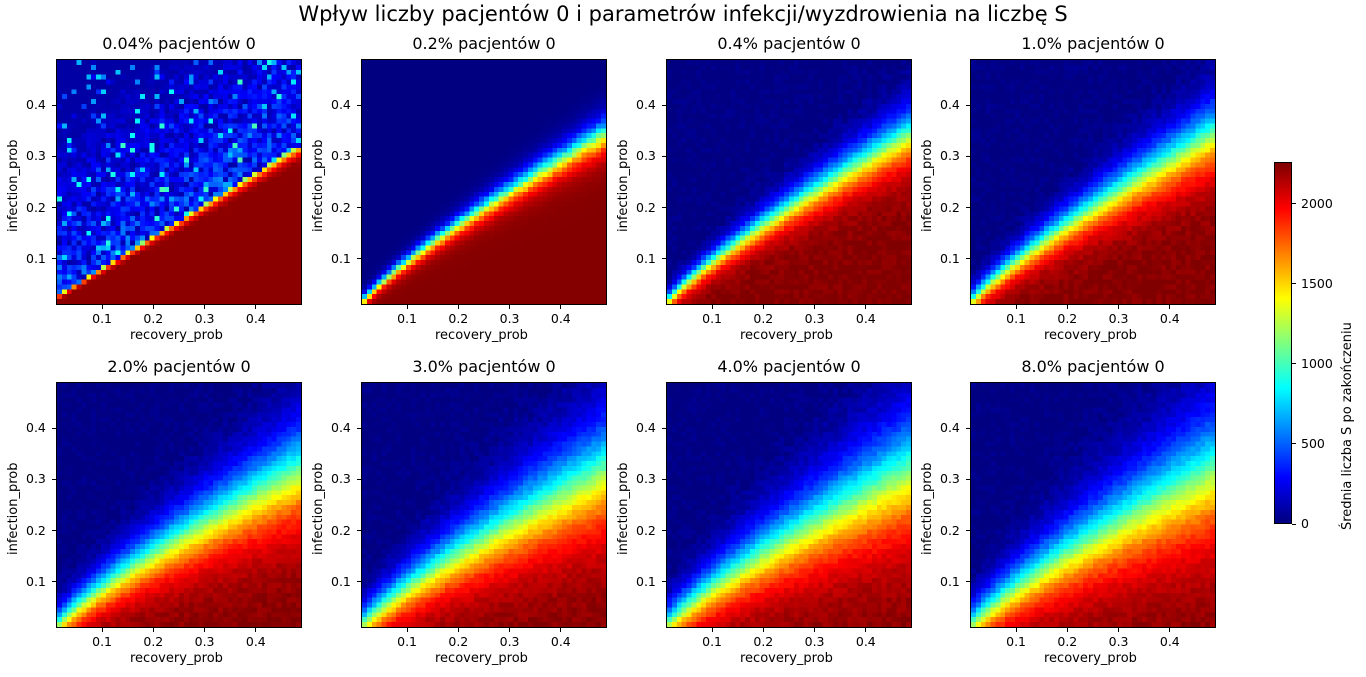  Describe the element at coordinates (1317, 203) in the screenshot. I see `colorbar-tick-label: 2000` at that location.